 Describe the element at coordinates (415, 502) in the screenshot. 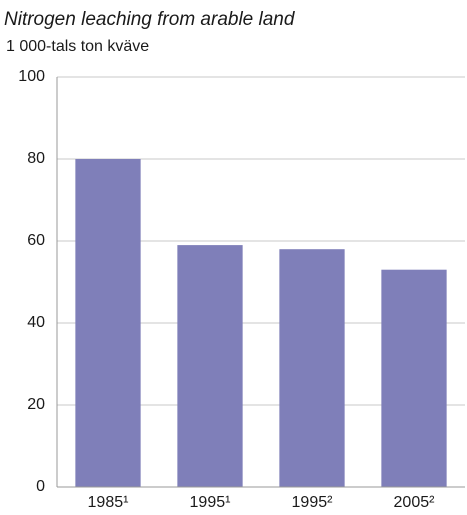

I see `x-tick-label: 2005²` at that location.